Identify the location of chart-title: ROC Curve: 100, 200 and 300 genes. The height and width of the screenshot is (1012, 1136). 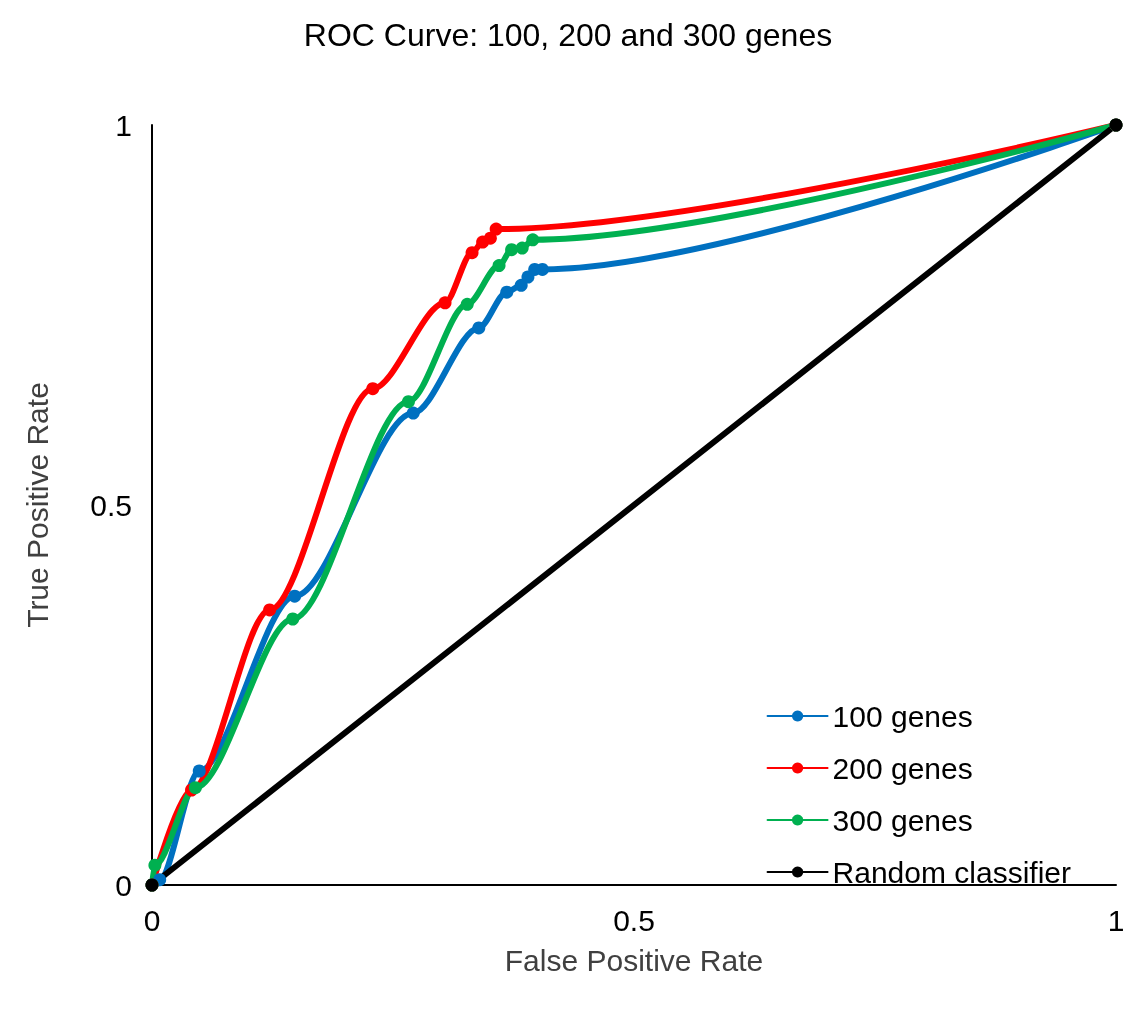
(568, 35).